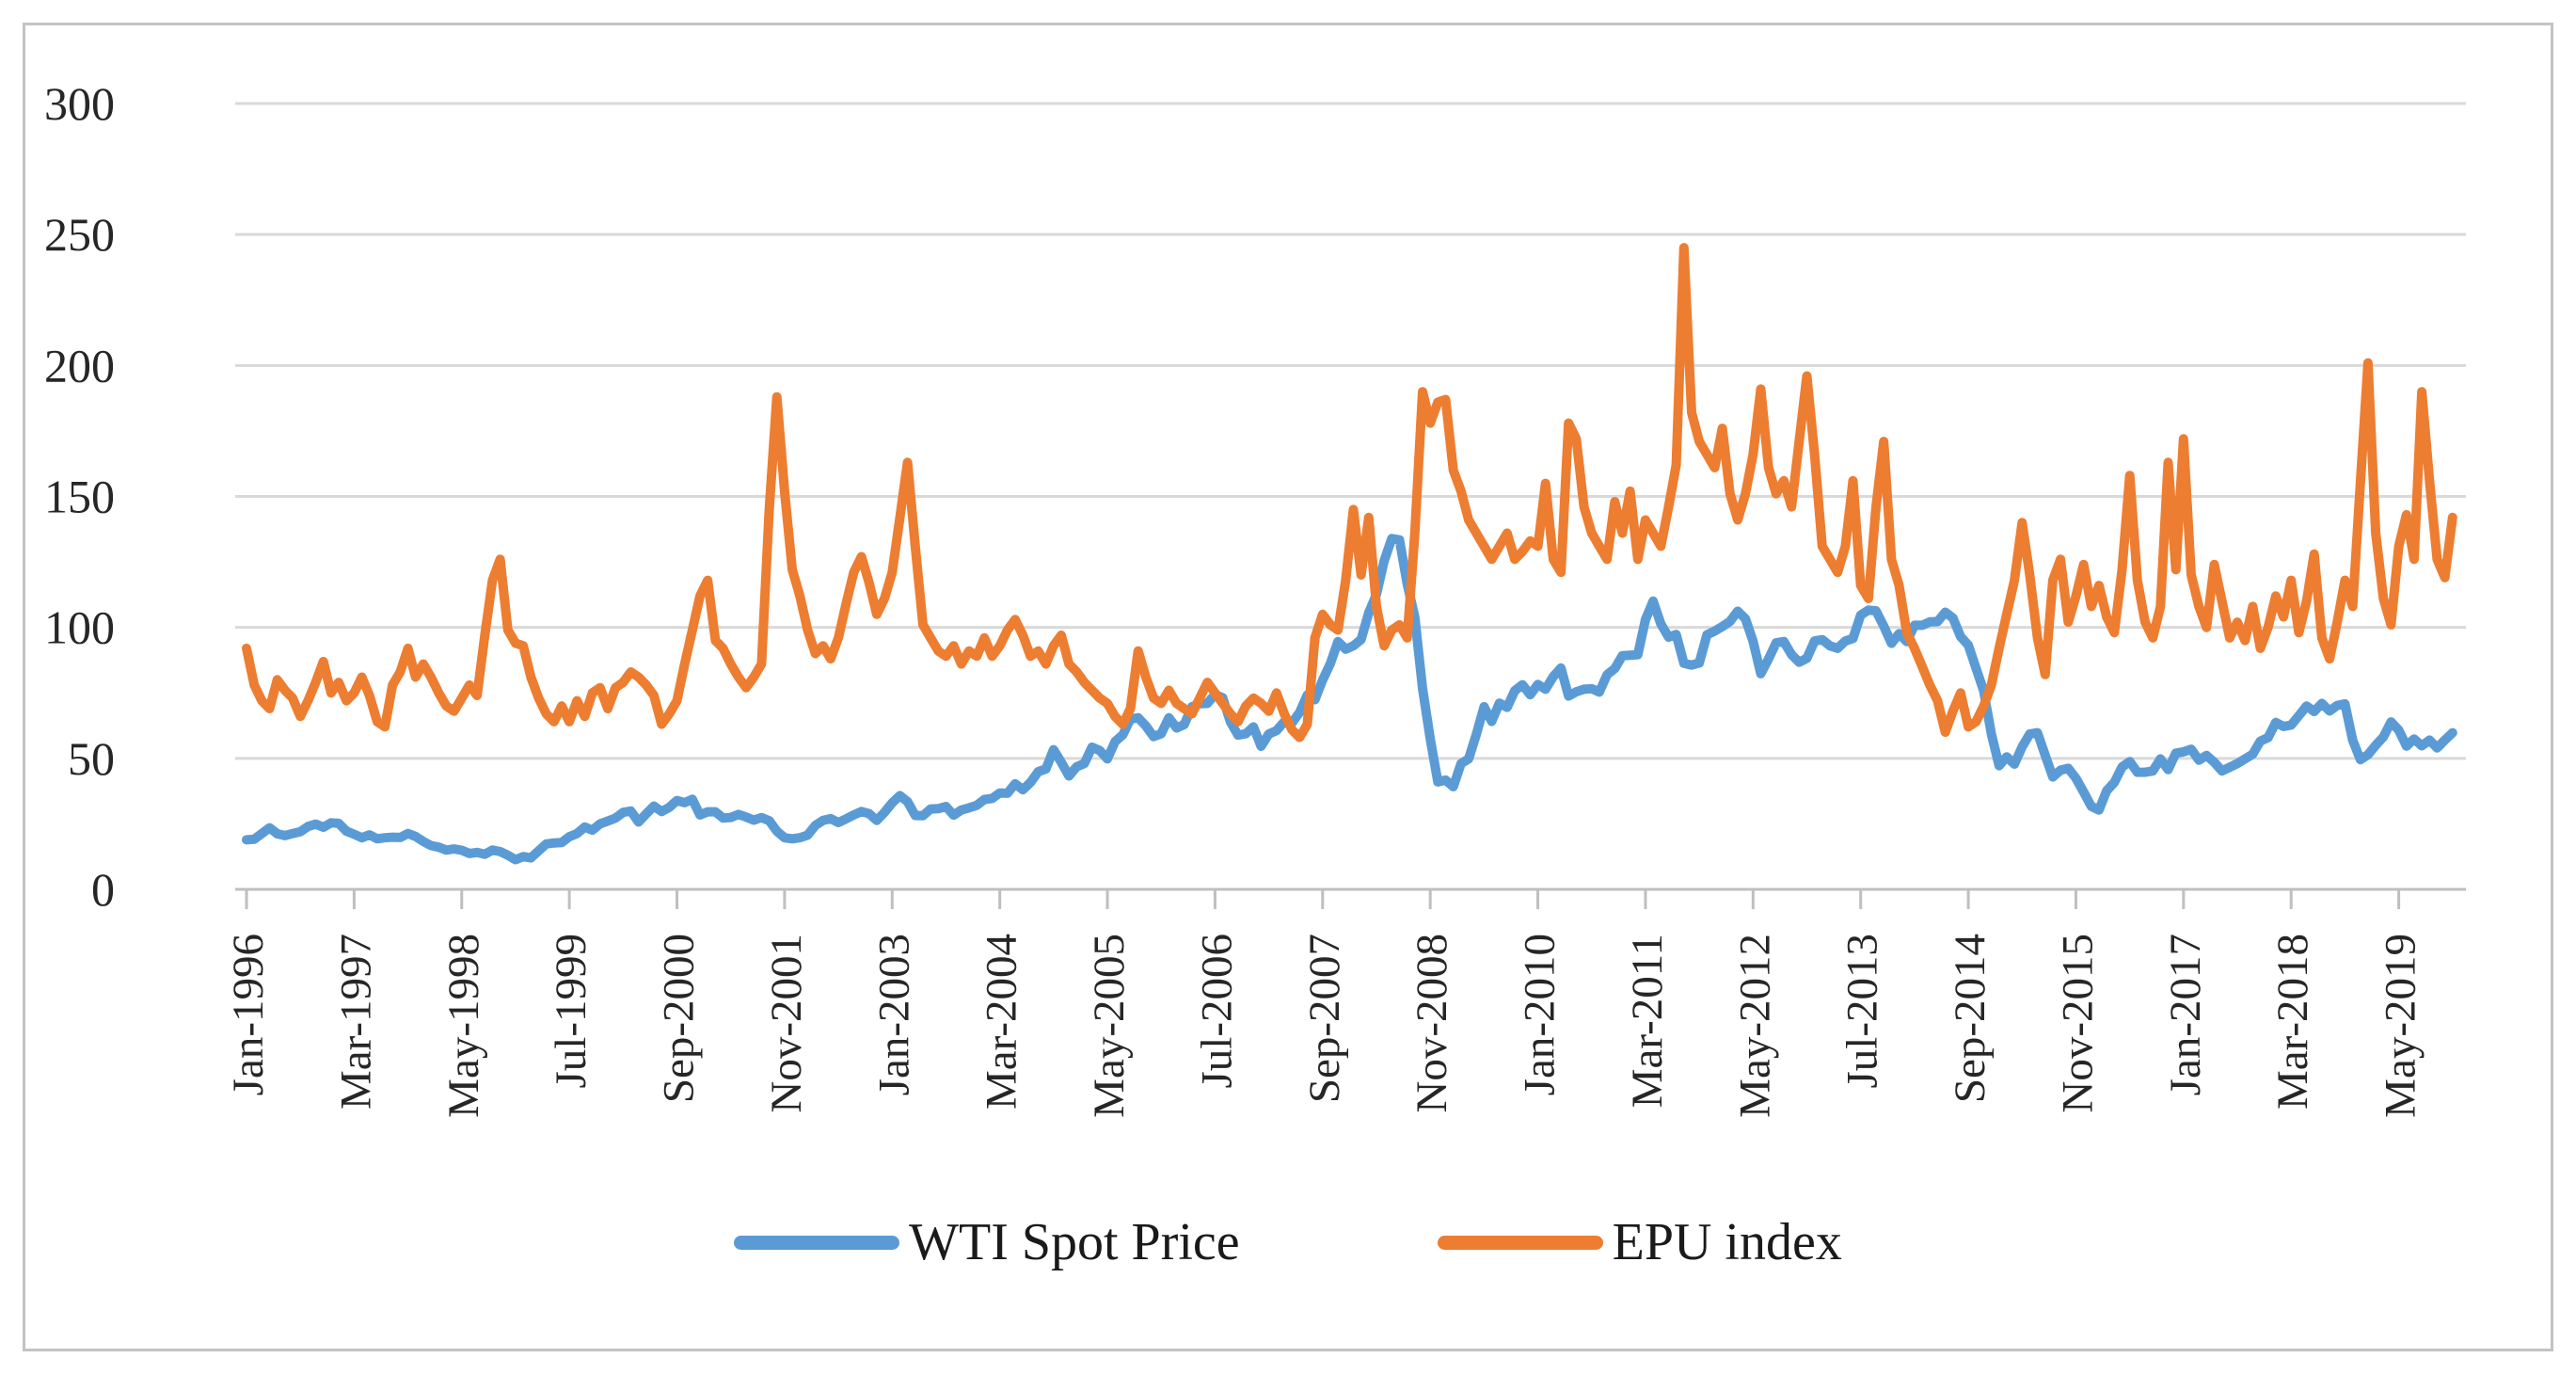 Image resolution: width=2576 pixels, height=1374 pixels. What do you see at coordinates (79, 103) in the screenshot?
I see `y-axis-tick-label: 300` at bounding box center [79, 103].